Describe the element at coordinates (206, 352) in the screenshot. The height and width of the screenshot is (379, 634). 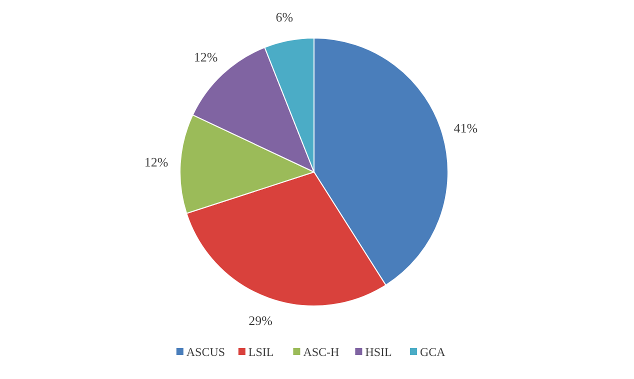
I see `legend-label: ASCUS` at that location.